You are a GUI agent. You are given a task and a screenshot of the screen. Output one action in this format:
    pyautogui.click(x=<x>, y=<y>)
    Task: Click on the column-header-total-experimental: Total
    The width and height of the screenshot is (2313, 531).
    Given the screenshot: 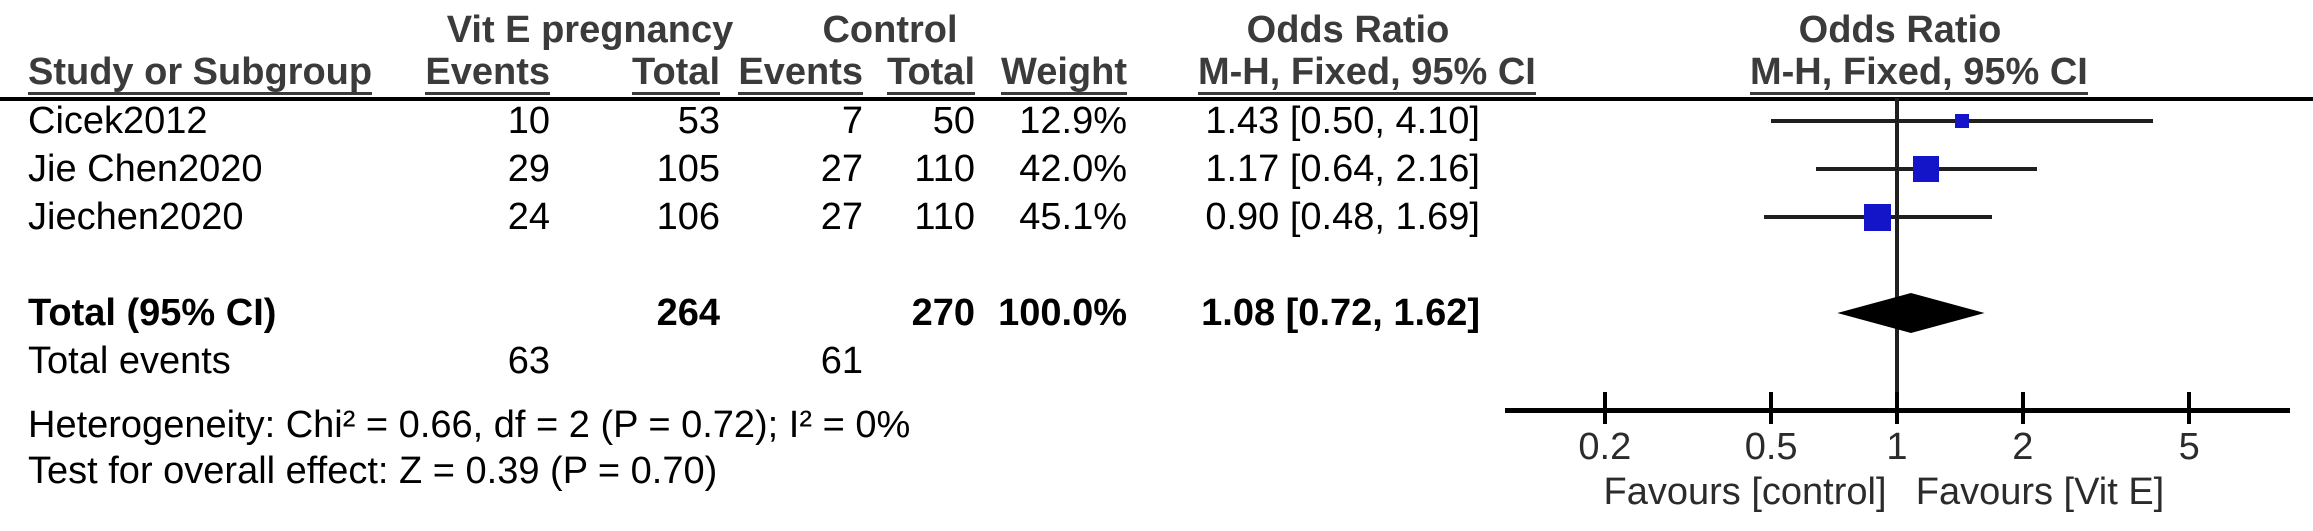 What is the action you would take?
    pyautogui.click(x=676, y=73)
    